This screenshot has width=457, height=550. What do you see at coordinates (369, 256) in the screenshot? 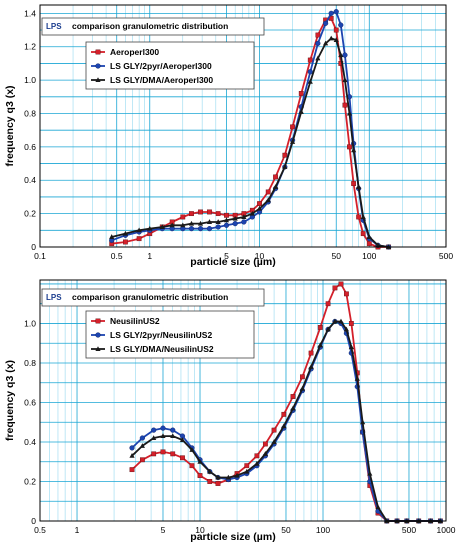
I see `x-tick-label: 100` at bounding box center [369, 256].